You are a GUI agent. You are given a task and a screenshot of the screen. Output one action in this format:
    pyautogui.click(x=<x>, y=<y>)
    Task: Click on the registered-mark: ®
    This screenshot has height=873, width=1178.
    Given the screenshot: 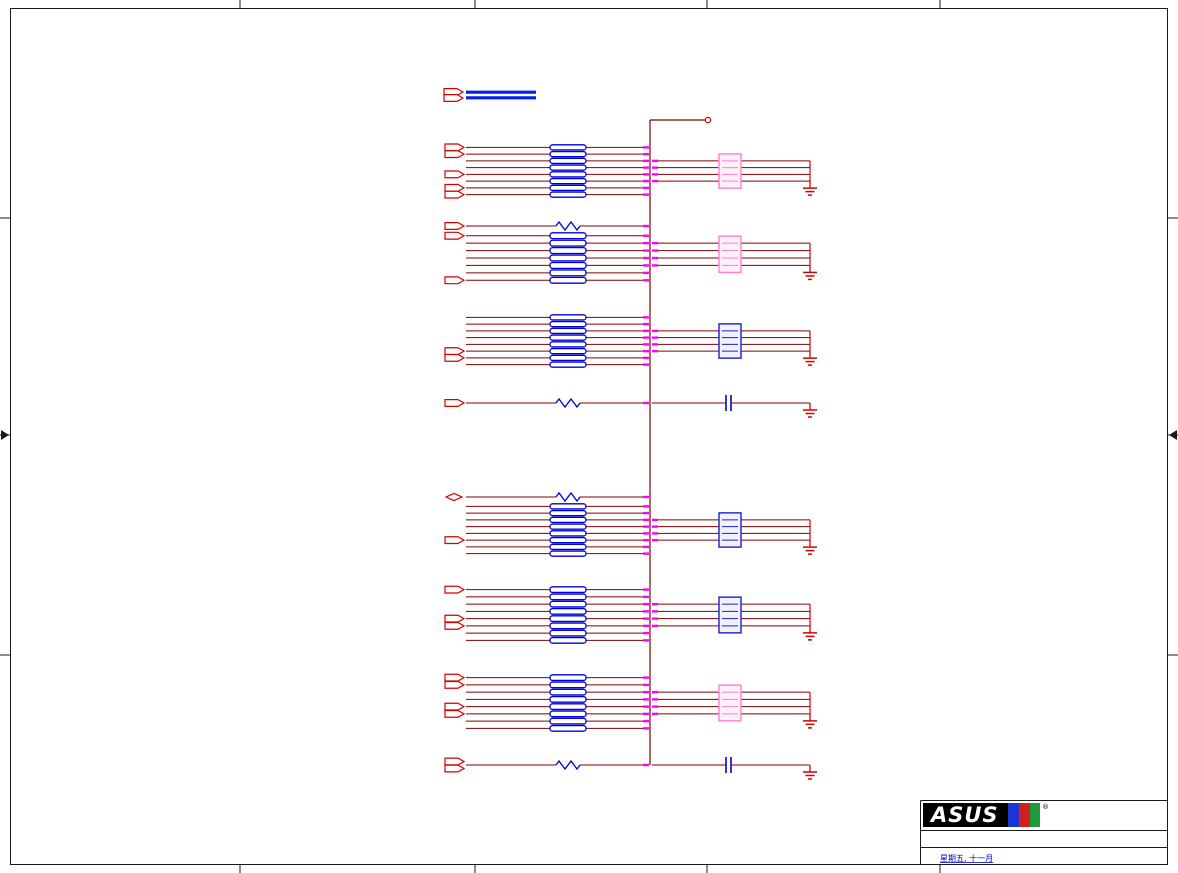 What is the action you would take?
    pyautogui.click(x=1045, y=807)
    